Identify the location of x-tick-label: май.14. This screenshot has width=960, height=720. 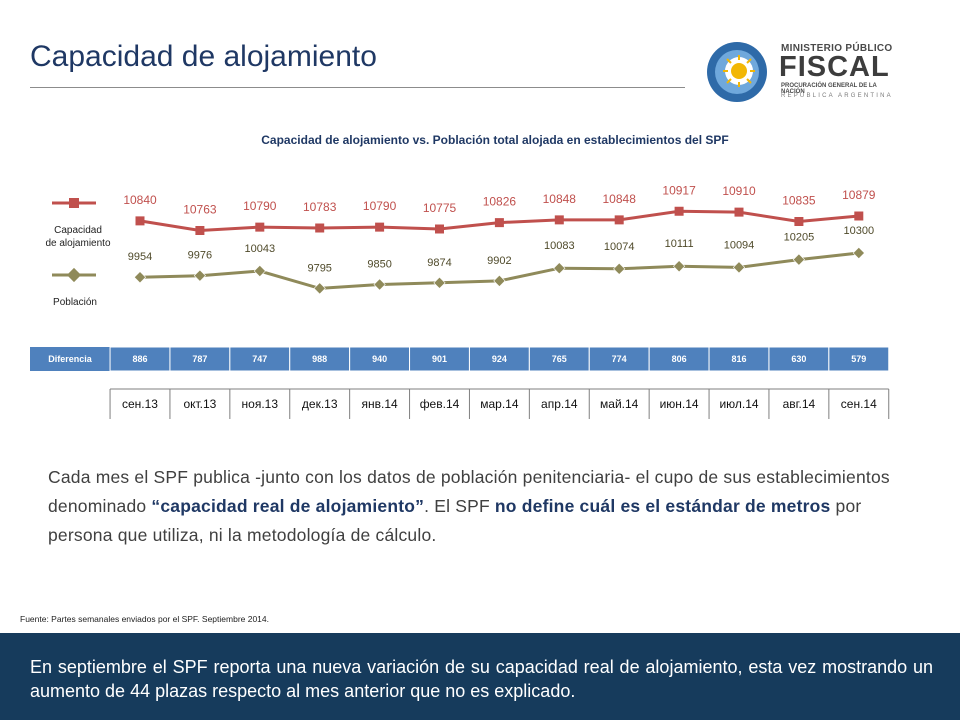
(619, 404).